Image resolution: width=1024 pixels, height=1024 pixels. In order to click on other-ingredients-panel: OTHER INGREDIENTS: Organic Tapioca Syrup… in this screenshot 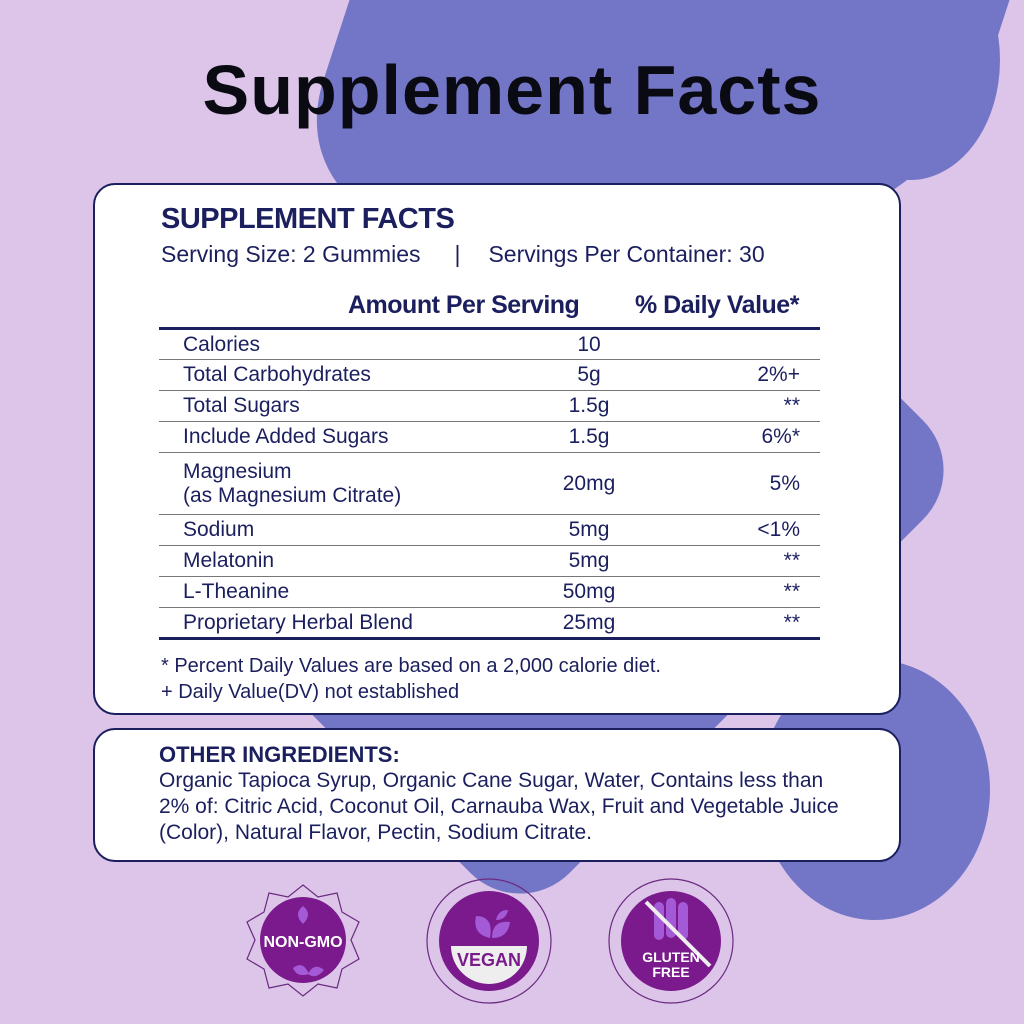, I will do `click(497, 795)`.